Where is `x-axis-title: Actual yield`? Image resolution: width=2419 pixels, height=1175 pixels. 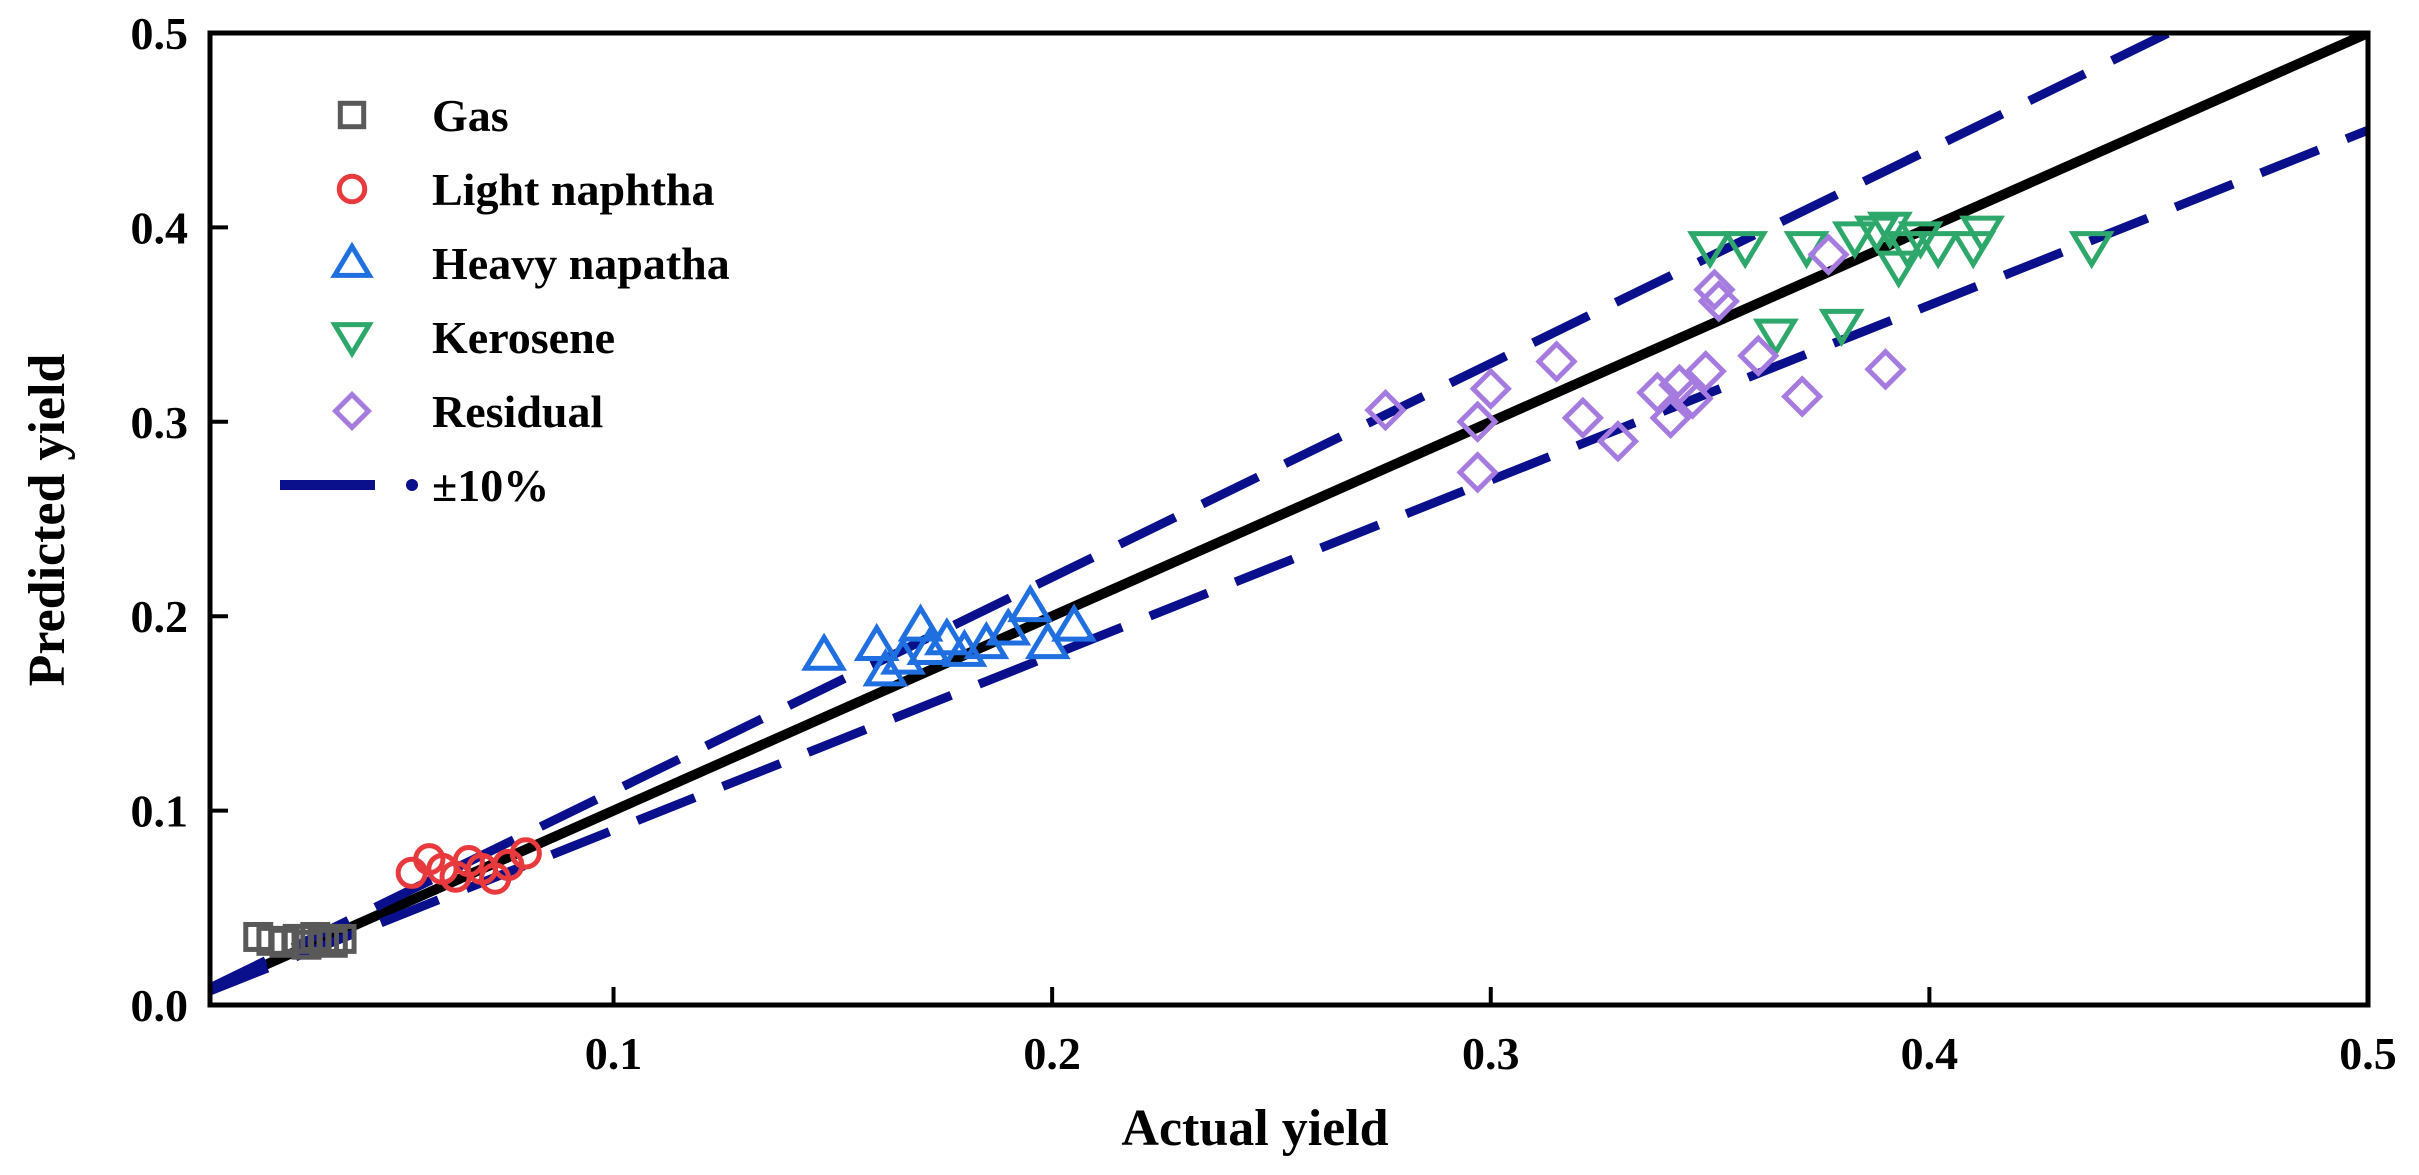
x-axis-title: Actual yield is located at coordinates (1254, 1128).